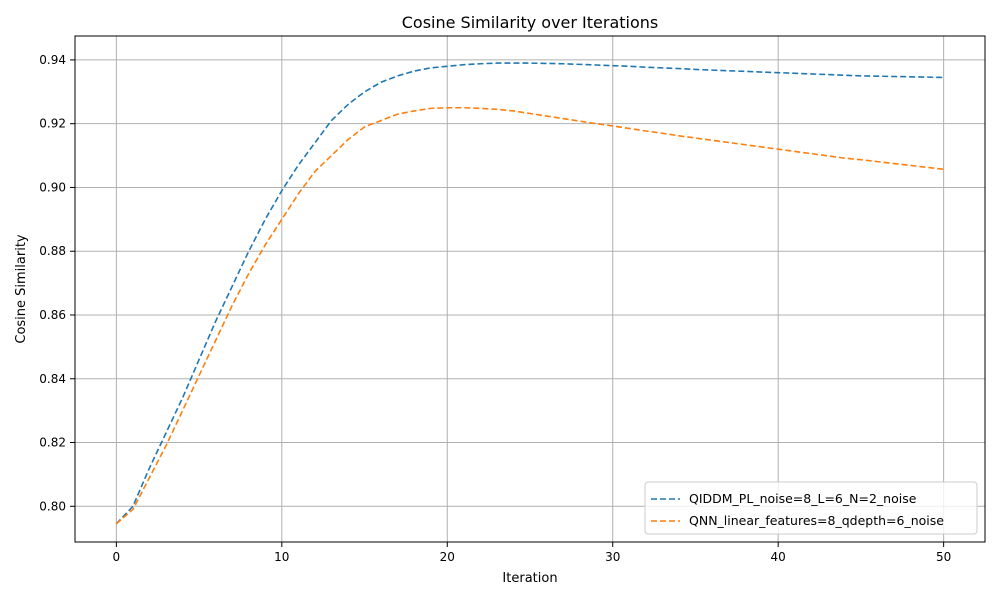  Describe the element at coordinates (816, 520) in the screenshot. I see `legend-label-2: QNN_linear_features=8_qdepth=6_noise` at that location.